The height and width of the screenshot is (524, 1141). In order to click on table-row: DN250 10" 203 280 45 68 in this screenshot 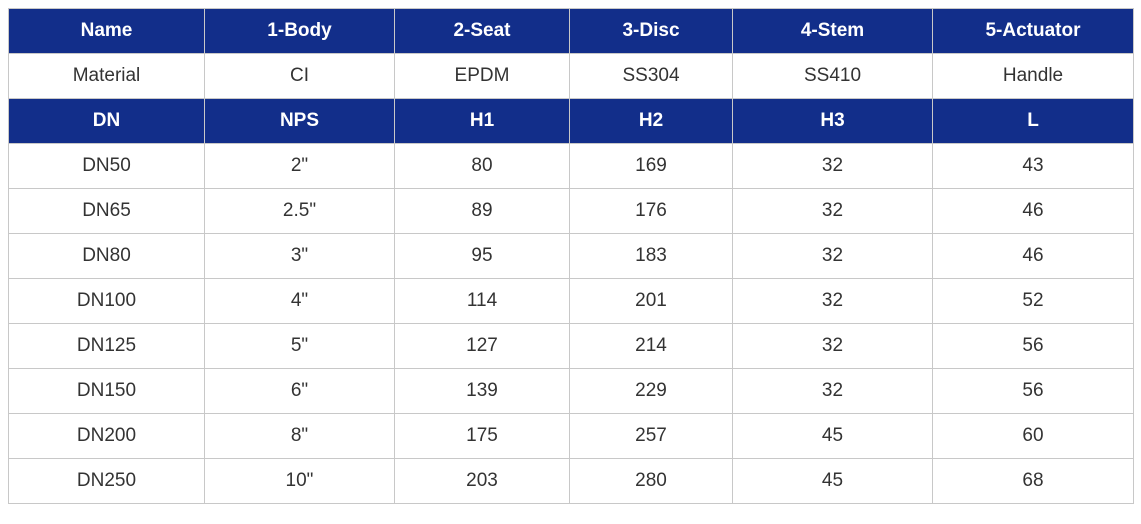, I will do `click(571, 481)`.